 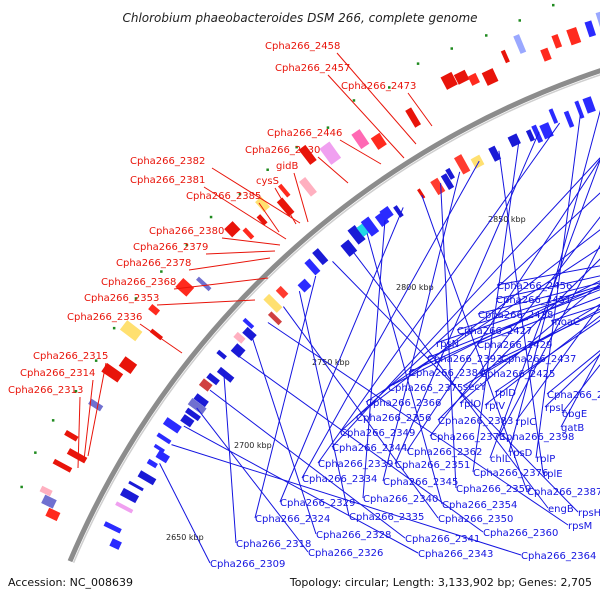 I want to click on gene-label: Cpha266_2376, so click(x=510, y=473).